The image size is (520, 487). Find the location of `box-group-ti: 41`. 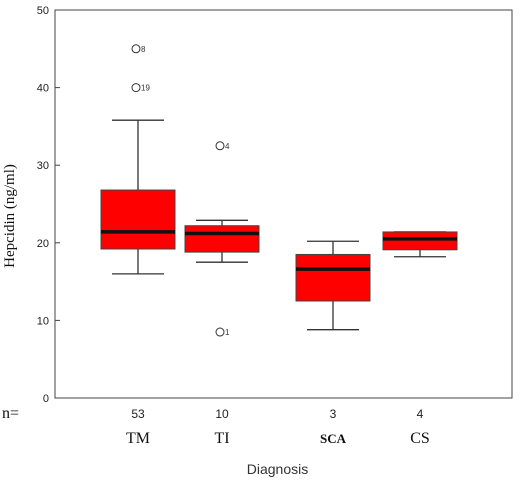

box-group-ti: 41 is located at coordinates (222, 239).